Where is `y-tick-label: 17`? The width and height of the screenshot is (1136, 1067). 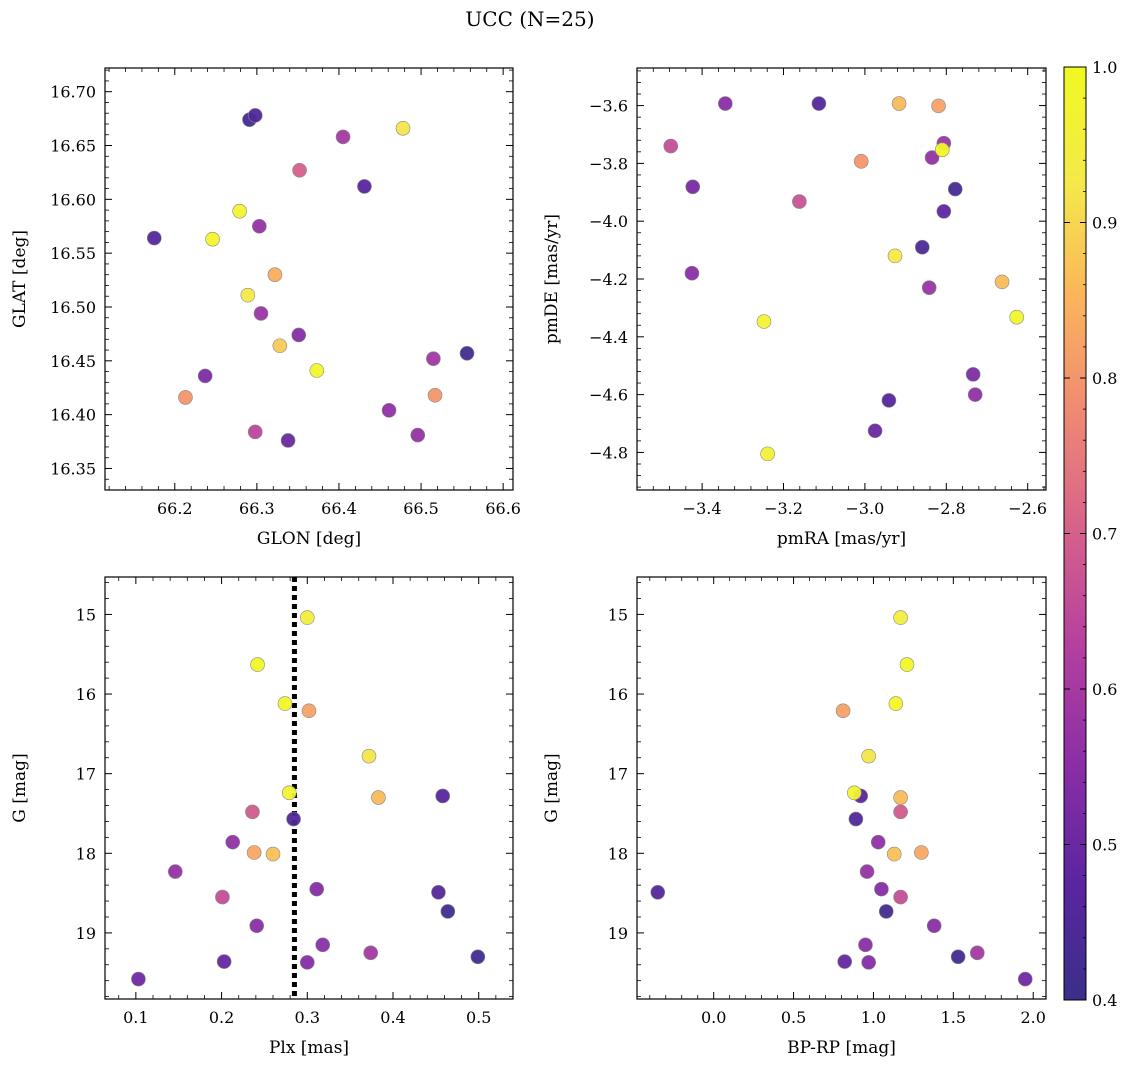 y-tick-label: 17 is located at coordinates (618, 774).